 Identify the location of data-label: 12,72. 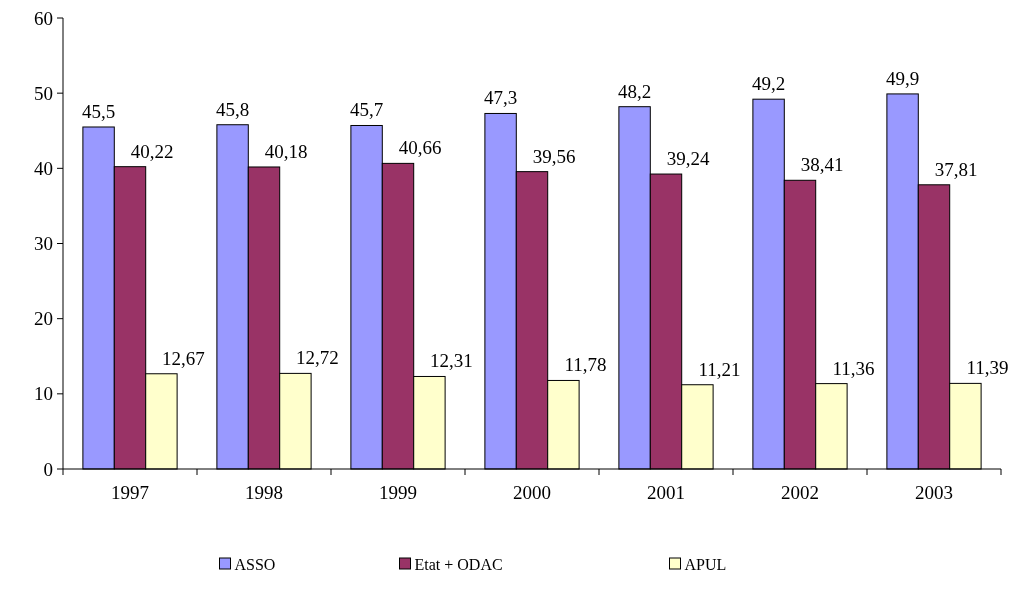
(317, 358).